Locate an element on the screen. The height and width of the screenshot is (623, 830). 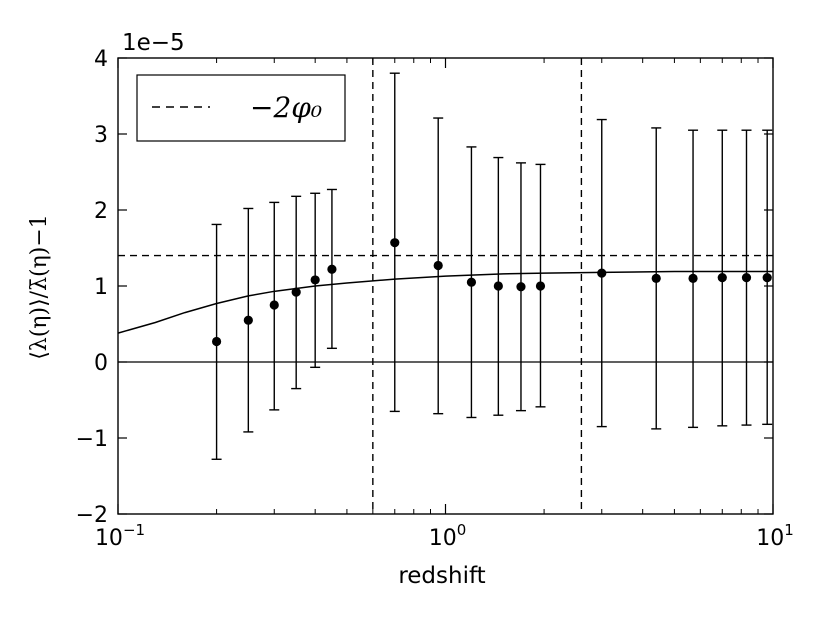
y-tick-label: 4 is located at coordinates (101, 59).